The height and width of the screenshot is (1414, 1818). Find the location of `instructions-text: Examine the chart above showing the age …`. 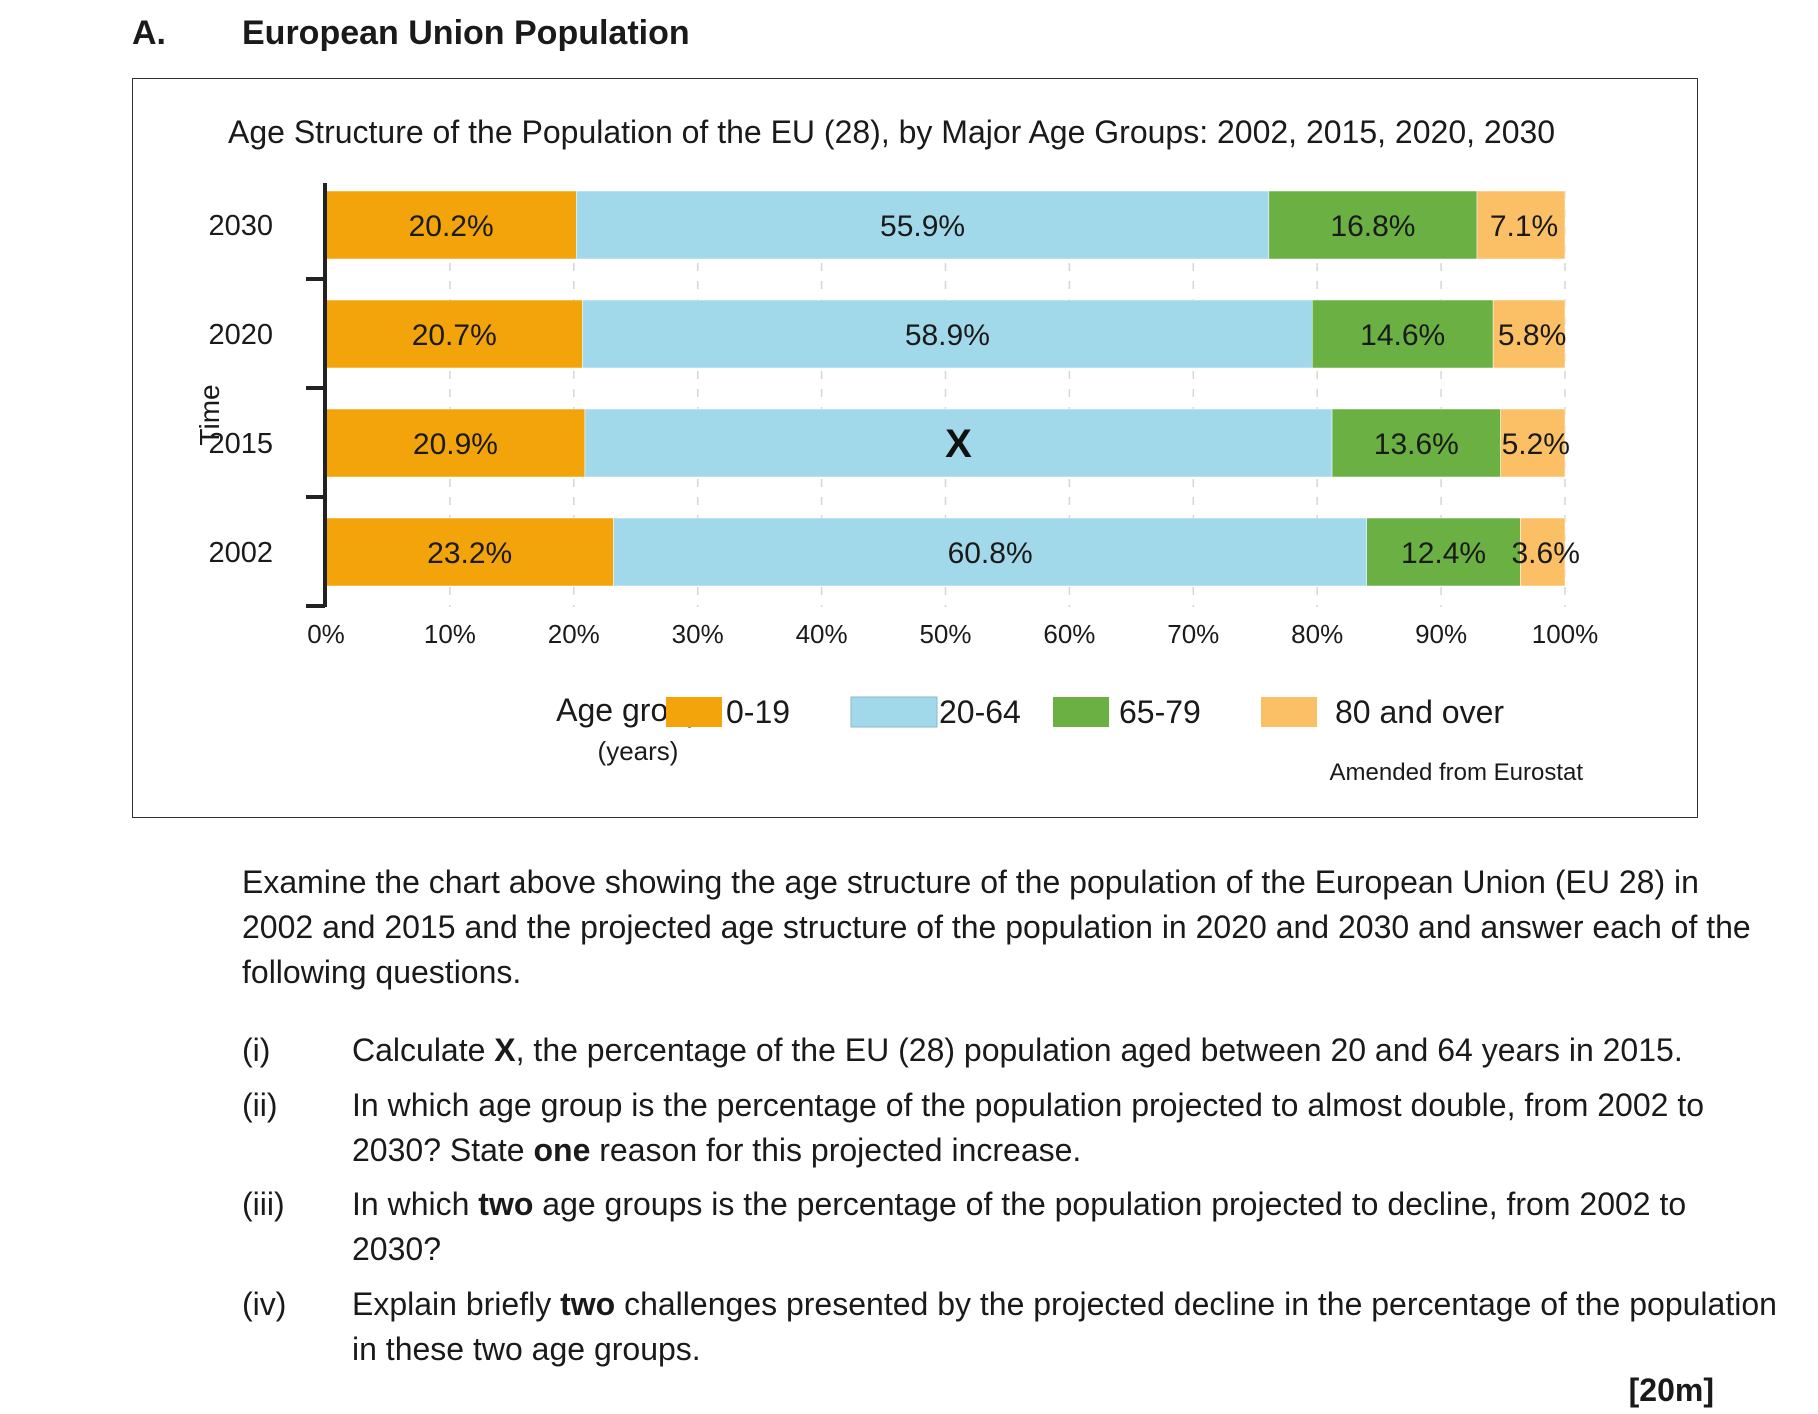

instructions-text: Examine the chart above showing the age … is located at coordinates (996, 927).